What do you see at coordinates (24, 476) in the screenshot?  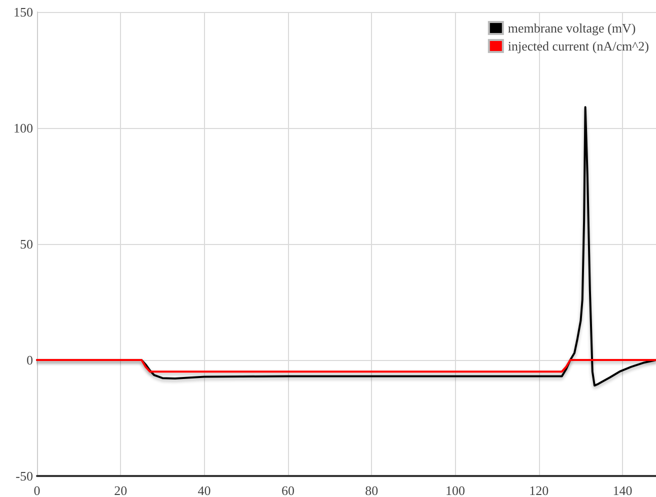 I see `y-tick-label: -50` at bounding box center [24, 476].